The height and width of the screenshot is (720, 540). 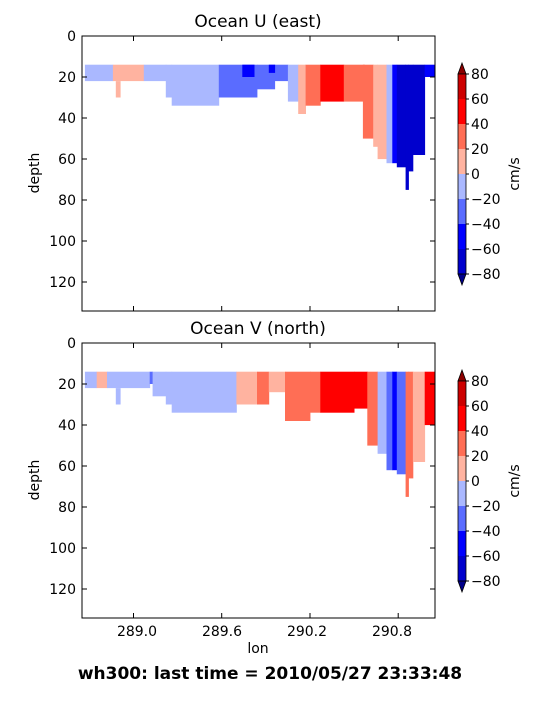 What do you see at coordinates (480, 457) in the screenshot?
I see `colorbar-tick-label: 20` at bounding box center [480, 457].